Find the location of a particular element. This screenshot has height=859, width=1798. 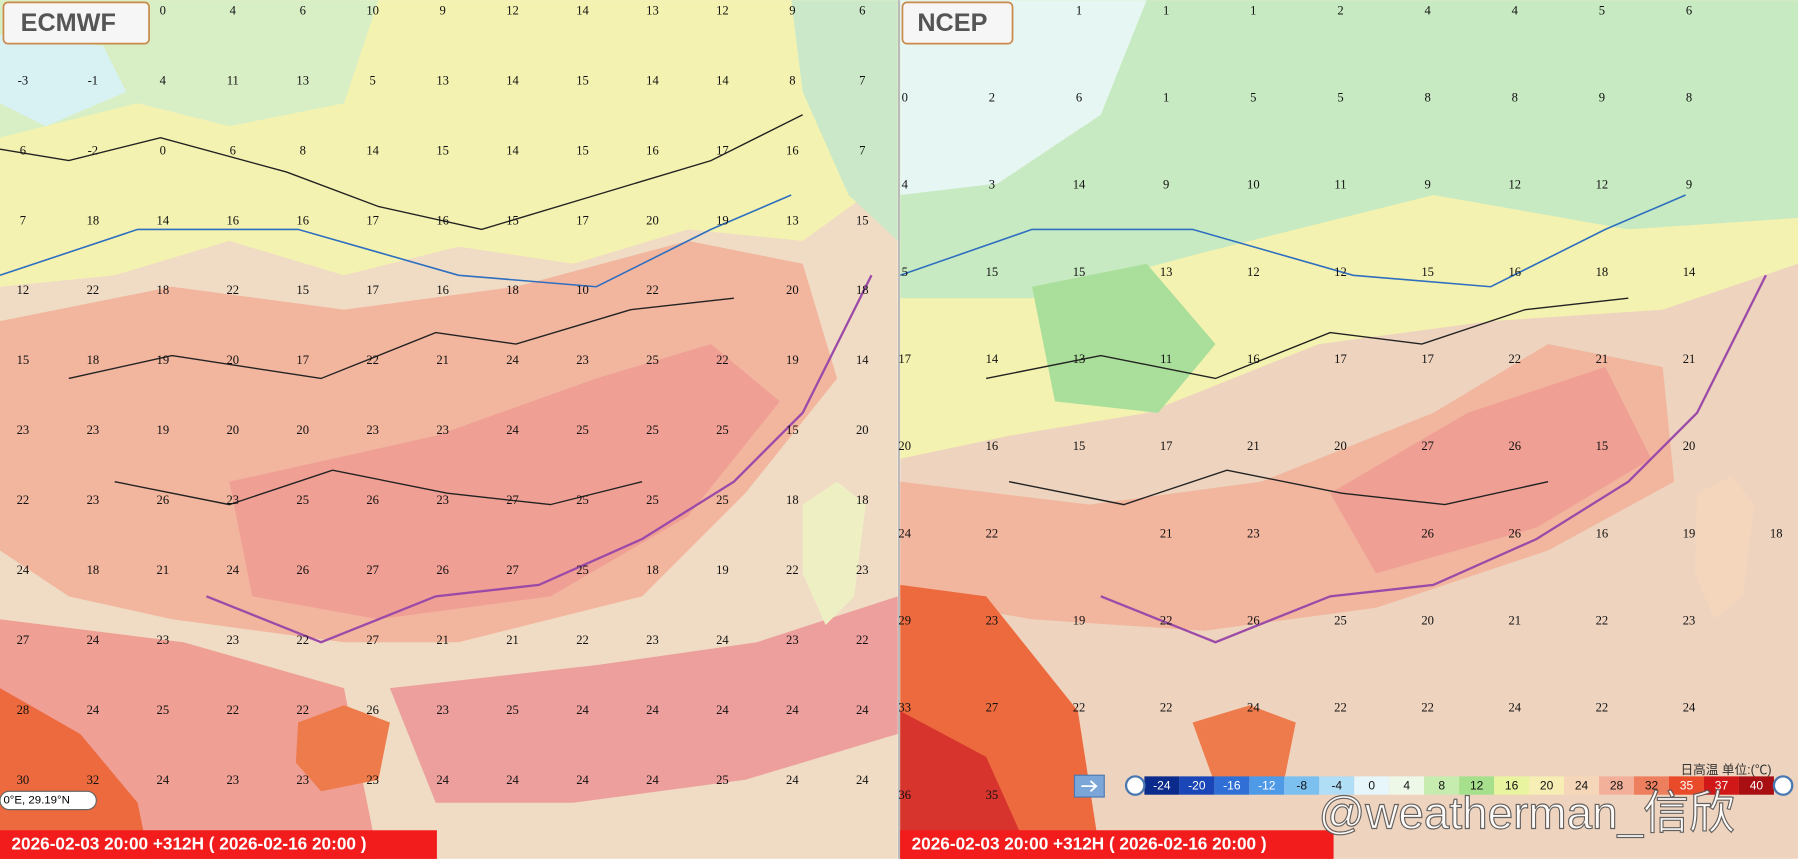

temp-label: 1 is located at coordinates (1079, 10).